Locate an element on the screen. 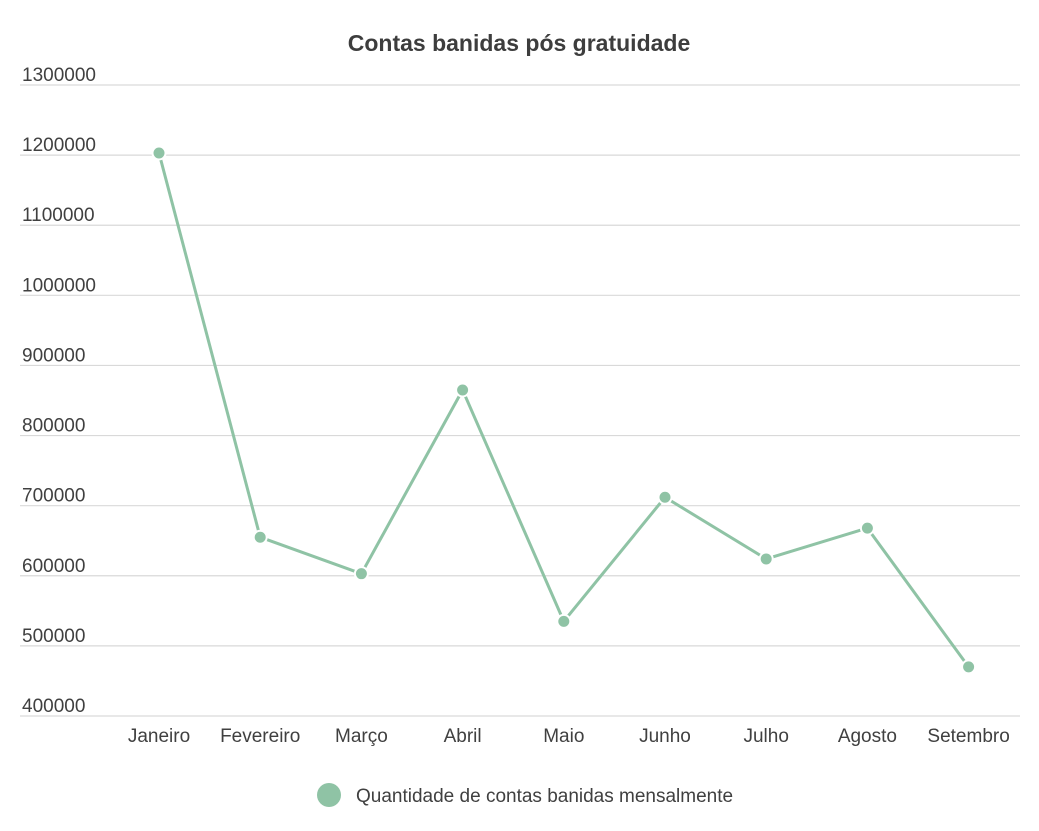  legend-label: Quantidade de contas banidas mensalmente is located at coordinates (544, 796).